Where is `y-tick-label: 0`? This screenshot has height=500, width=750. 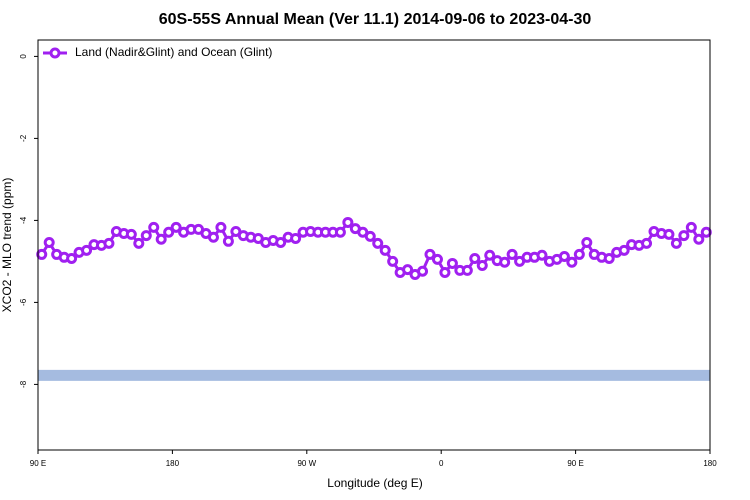
y-tick-label: 0 is located at coordinates (23, 56).